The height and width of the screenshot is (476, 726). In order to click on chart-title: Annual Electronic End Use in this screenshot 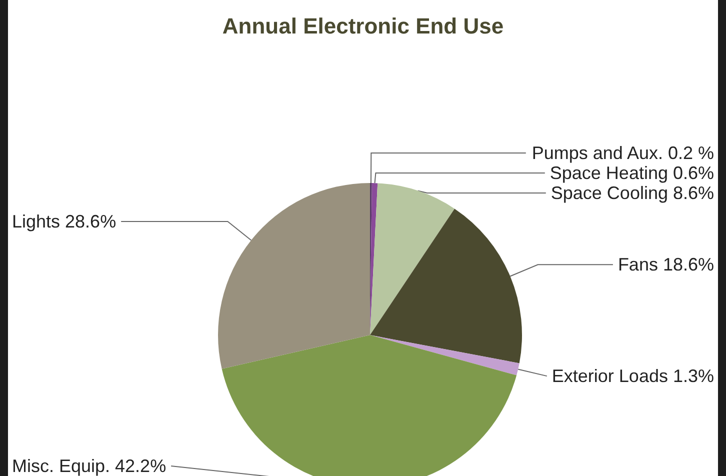, I will do `click(363, 26)`.